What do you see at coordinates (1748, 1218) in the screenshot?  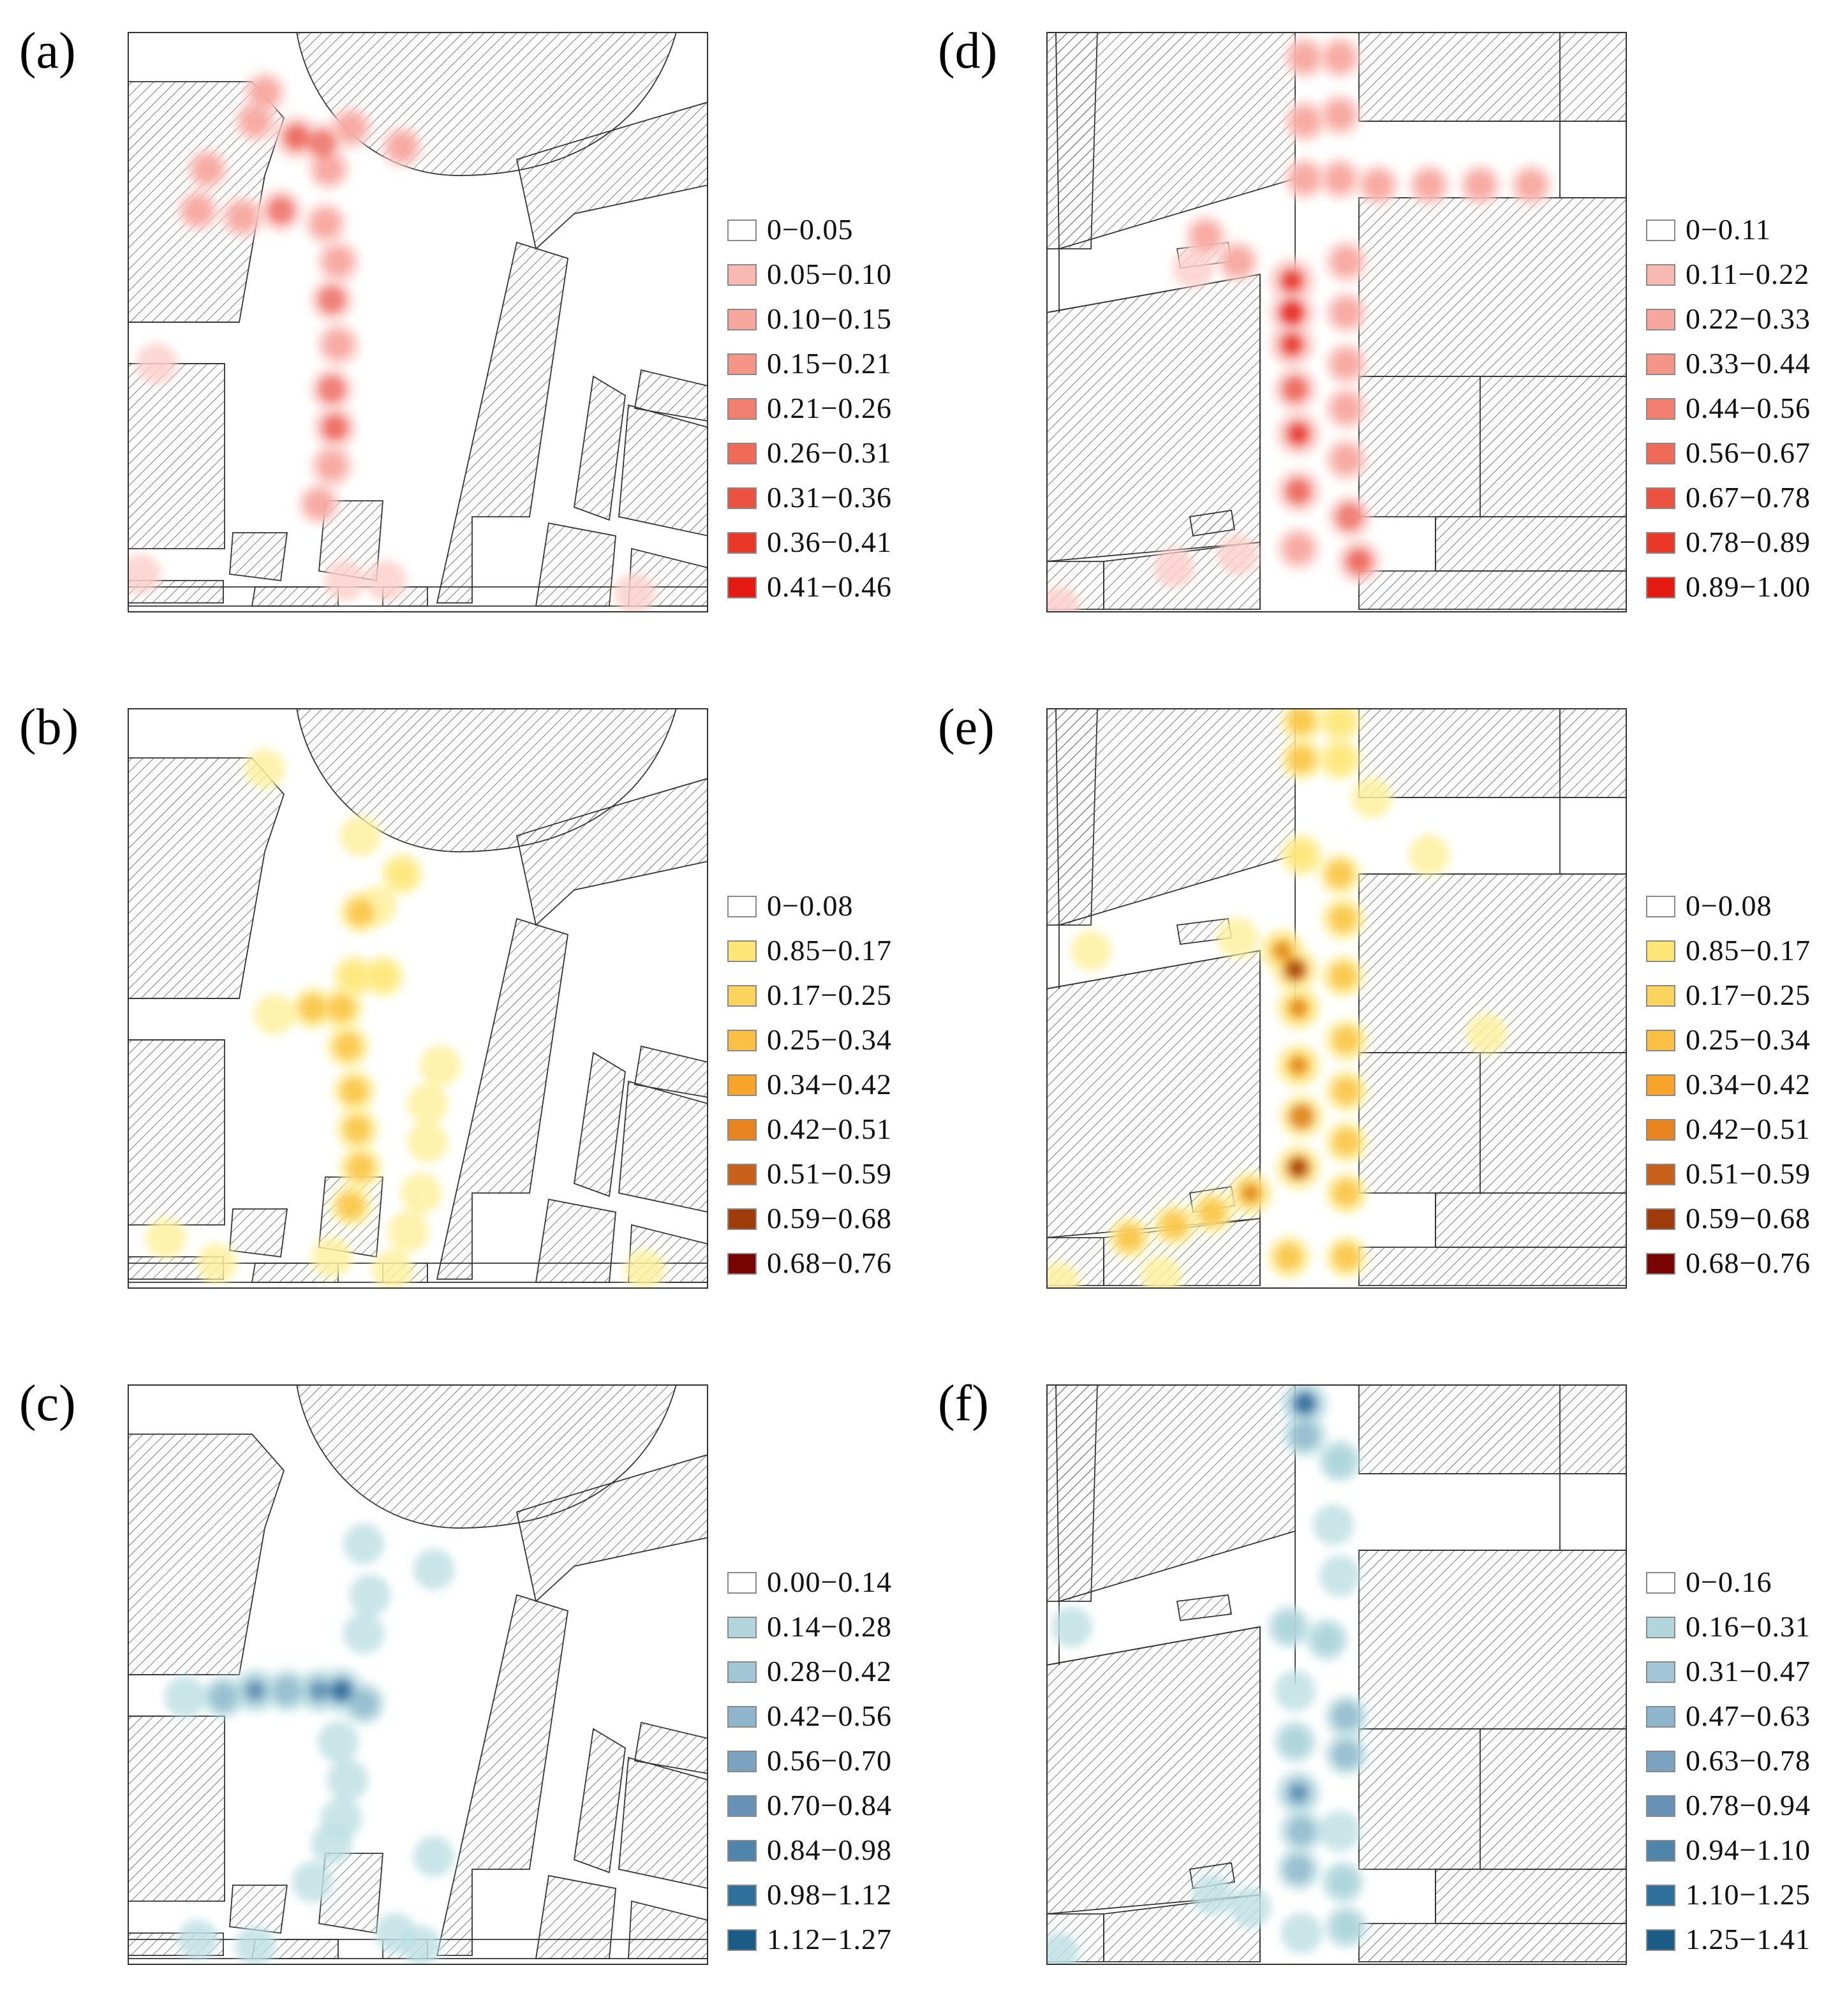 I see `legend-label: 0.59−0.68` at bounding box center [1748, 1218].